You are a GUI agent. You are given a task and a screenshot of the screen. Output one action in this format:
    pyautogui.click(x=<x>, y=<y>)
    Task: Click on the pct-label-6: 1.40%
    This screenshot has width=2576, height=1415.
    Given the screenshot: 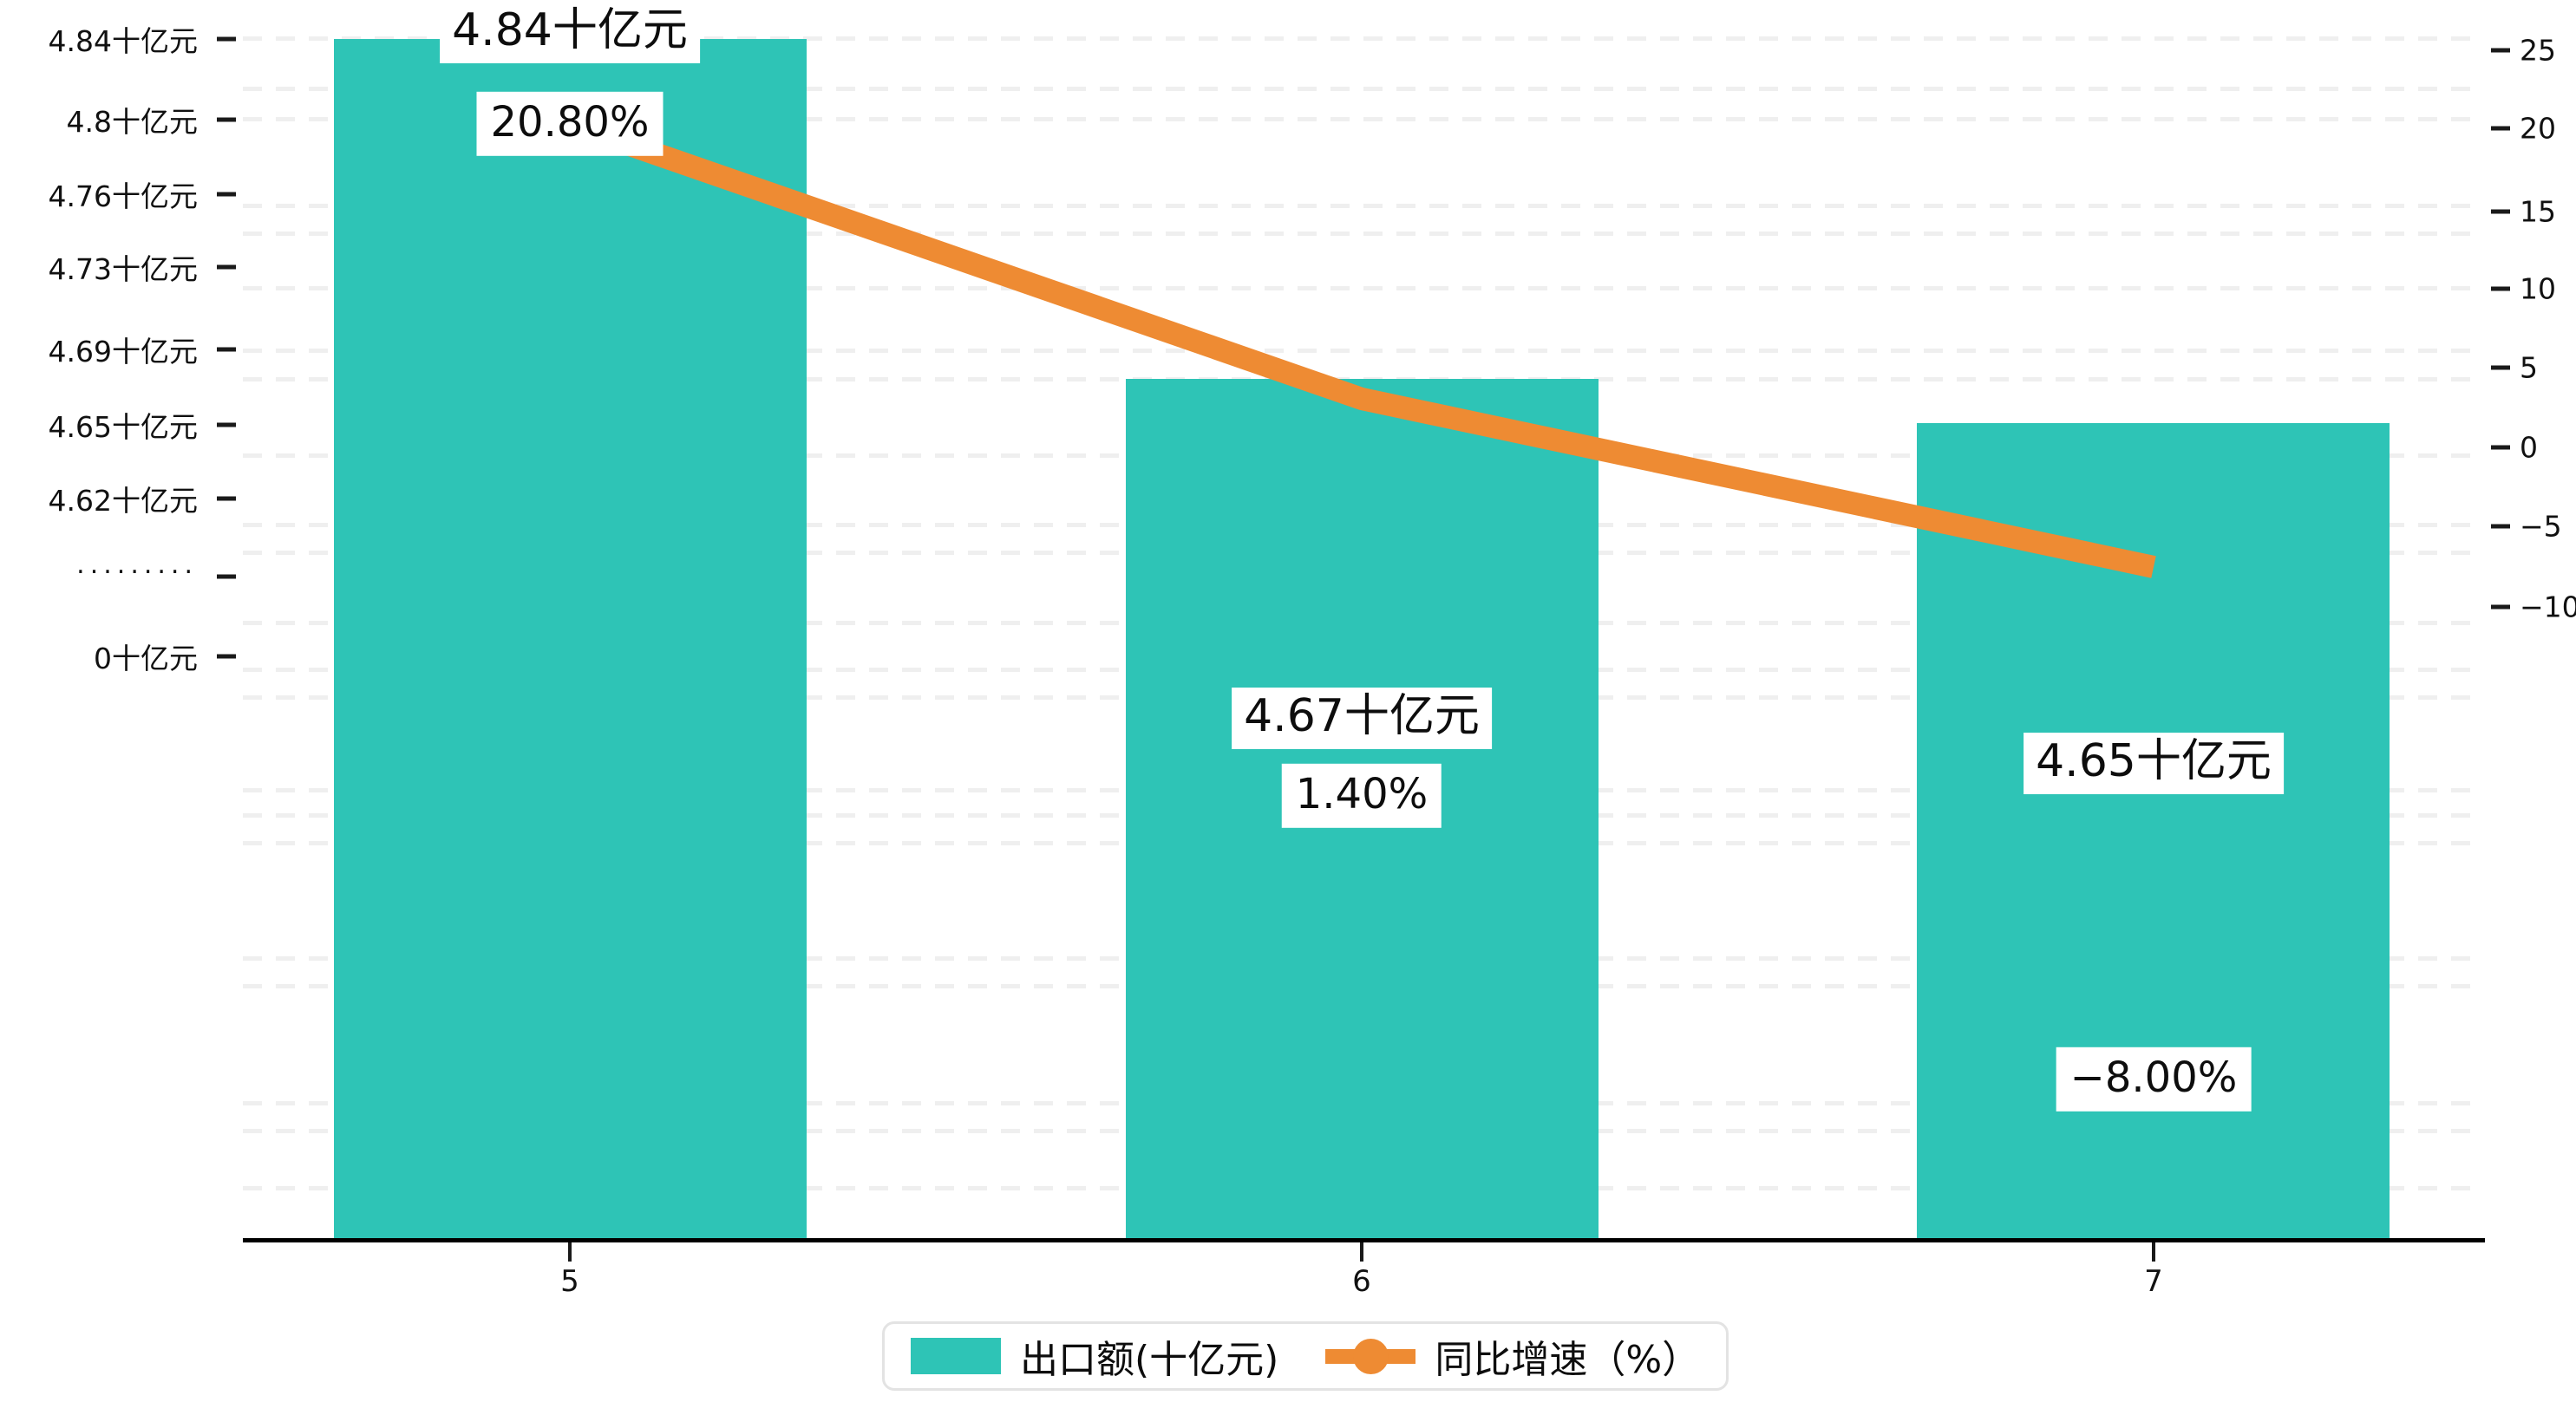 What is the action you would take?
    pyautogui.click(x=1361, y=796)
    